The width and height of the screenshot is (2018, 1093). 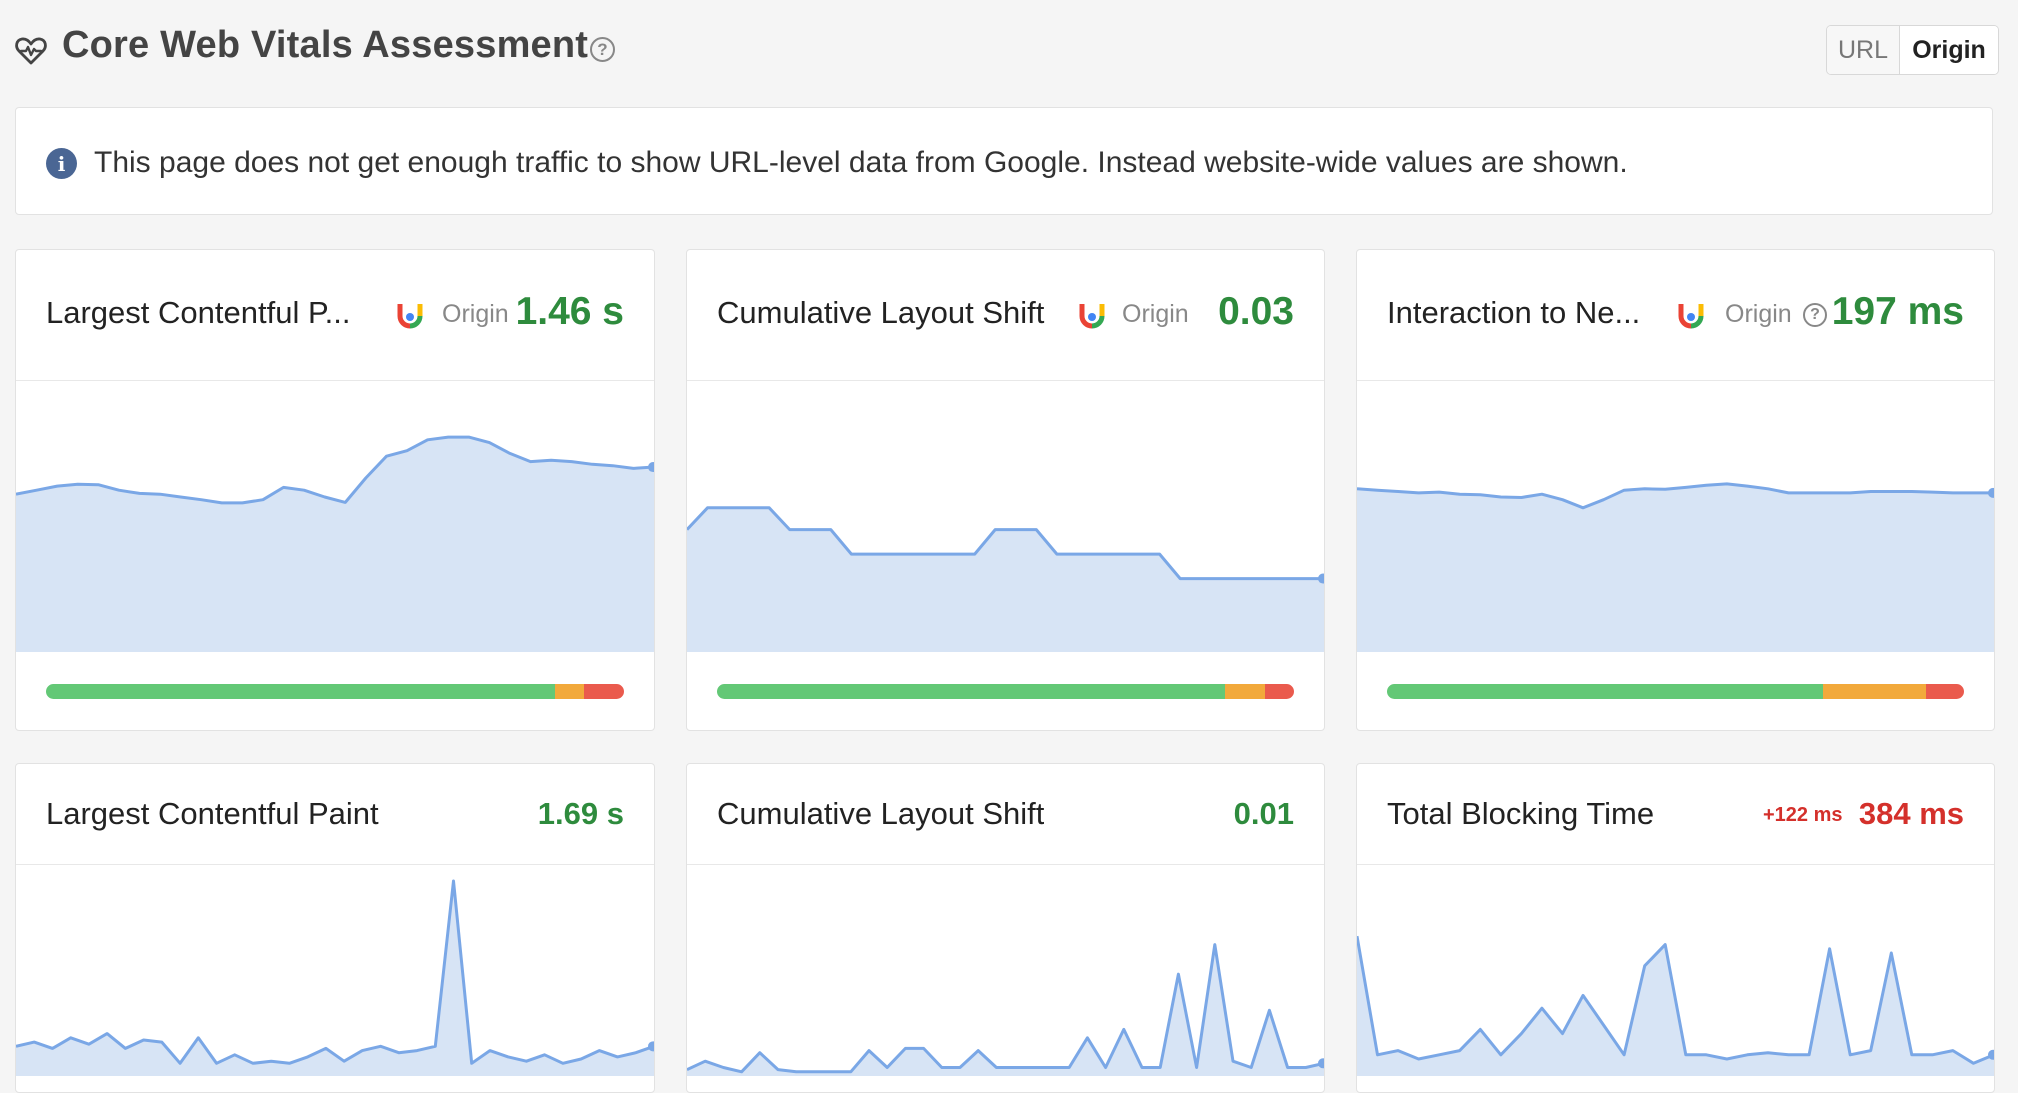 What do you see at coordinates (325, 45) in the screenshot?
I see `page-title: Core Web Vitals Assessment` at bounding box center [325, 45].